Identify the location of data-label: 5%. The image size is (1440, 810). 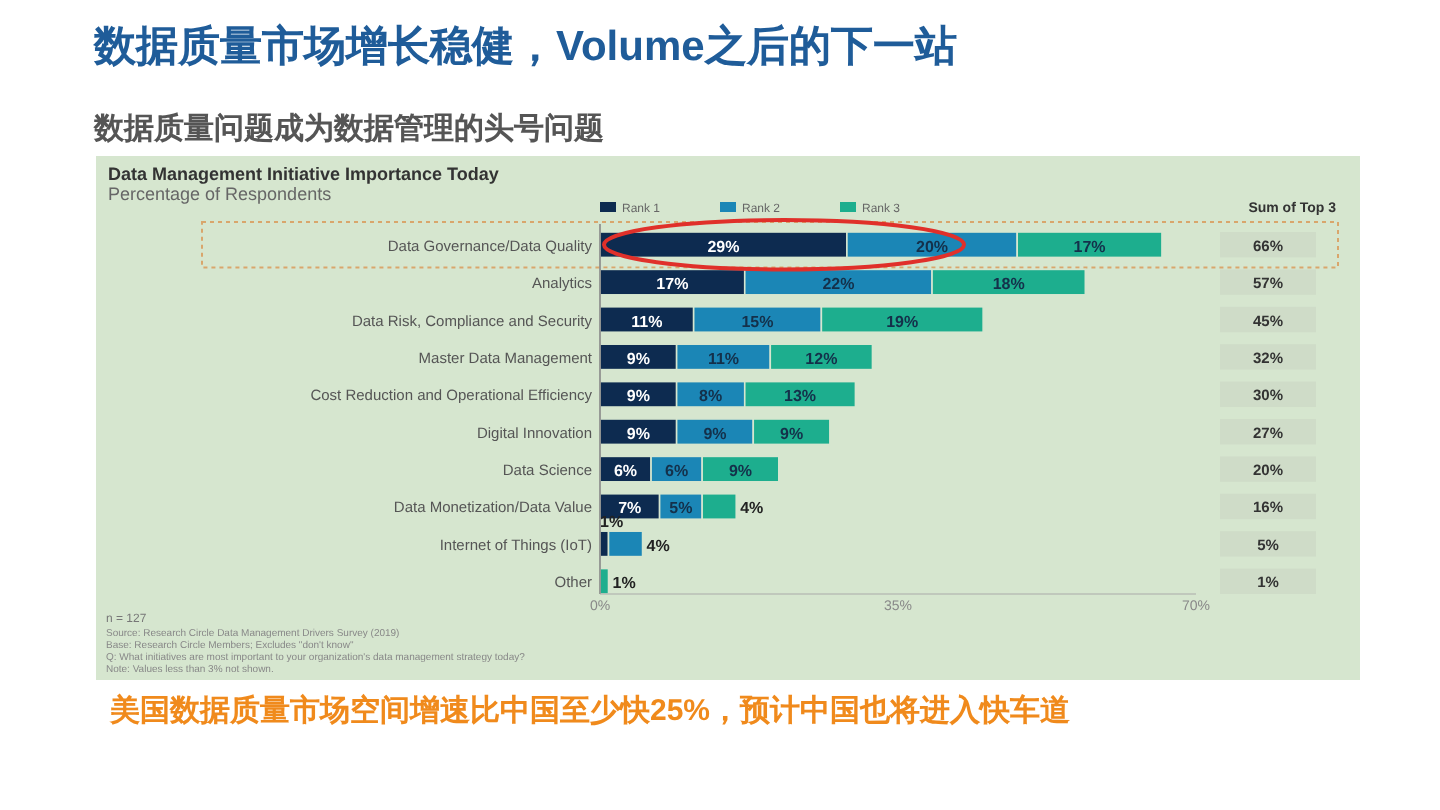
(681, 508).